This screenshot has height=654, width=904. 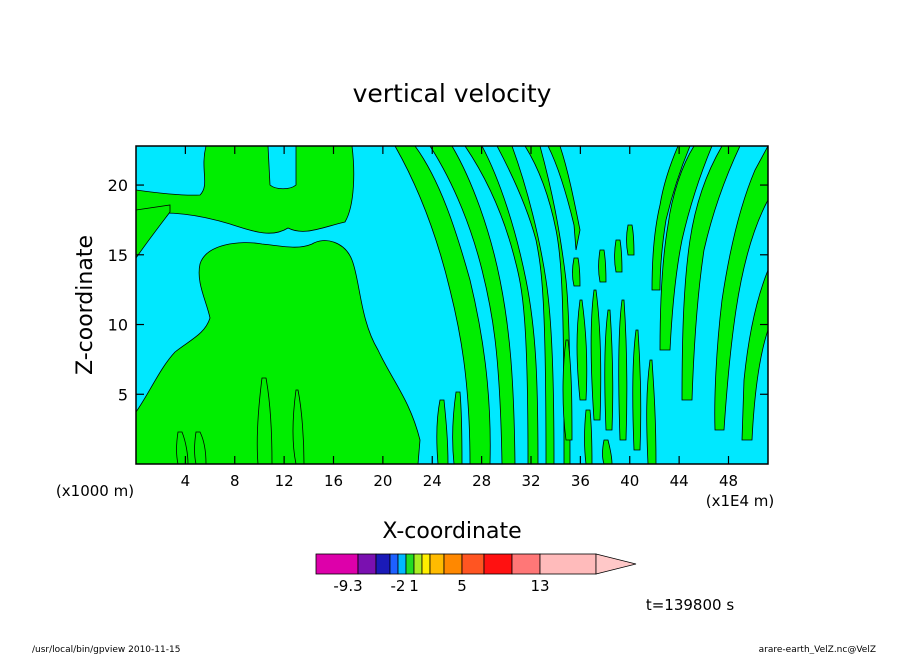 I want to click on colorbar-label: -9.3, so click(x=347, y=586).